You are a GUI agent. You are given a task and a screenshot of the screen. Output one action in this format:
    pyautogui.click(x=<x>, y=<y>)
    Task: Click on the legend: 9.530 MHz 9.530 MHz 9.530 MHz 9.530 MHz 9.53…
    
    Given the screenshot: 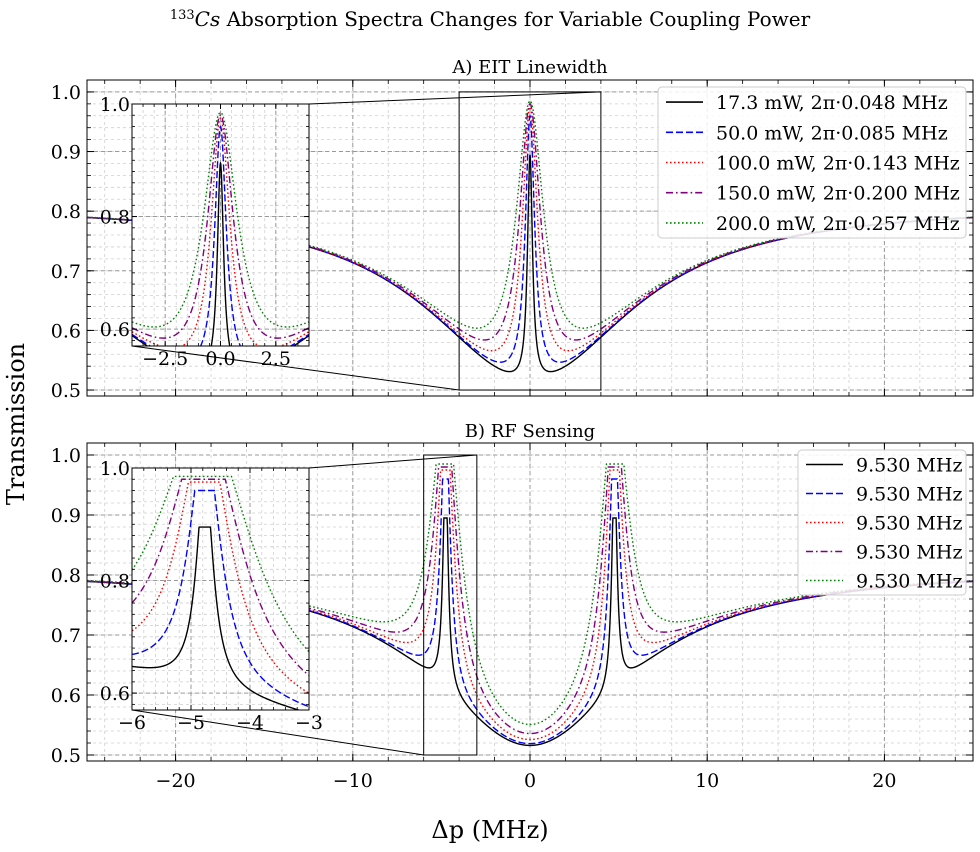 What is the action you would take?
    pyautogui.click(x=882, y=522)
    